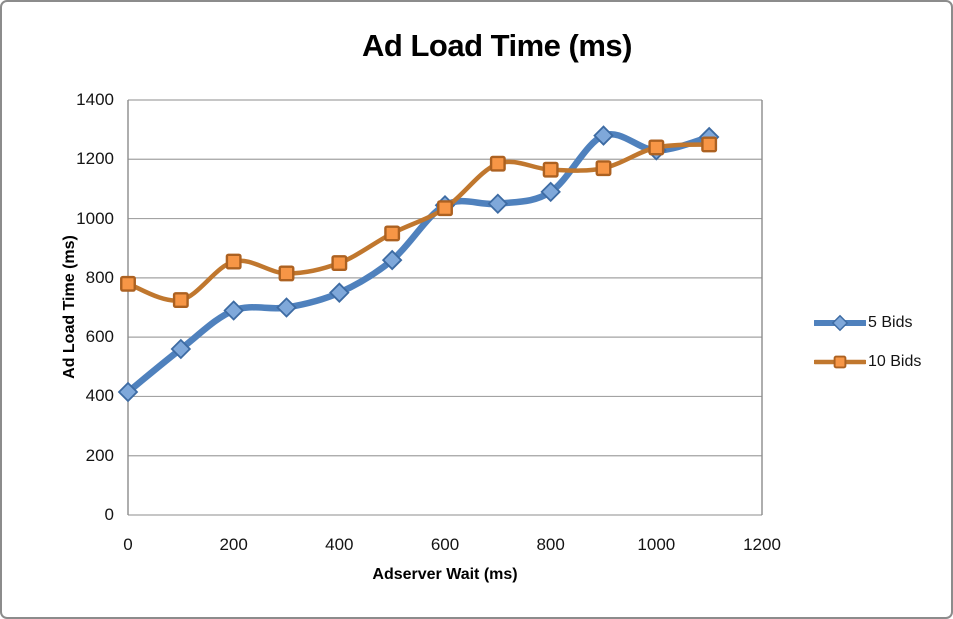 Image resolution: width=953 pixels, height=619 pixels. What do you see at coordinates (762, 544) in the screenshot?
I see `x-tick-label: 1200` at bounding box center [762, 544].